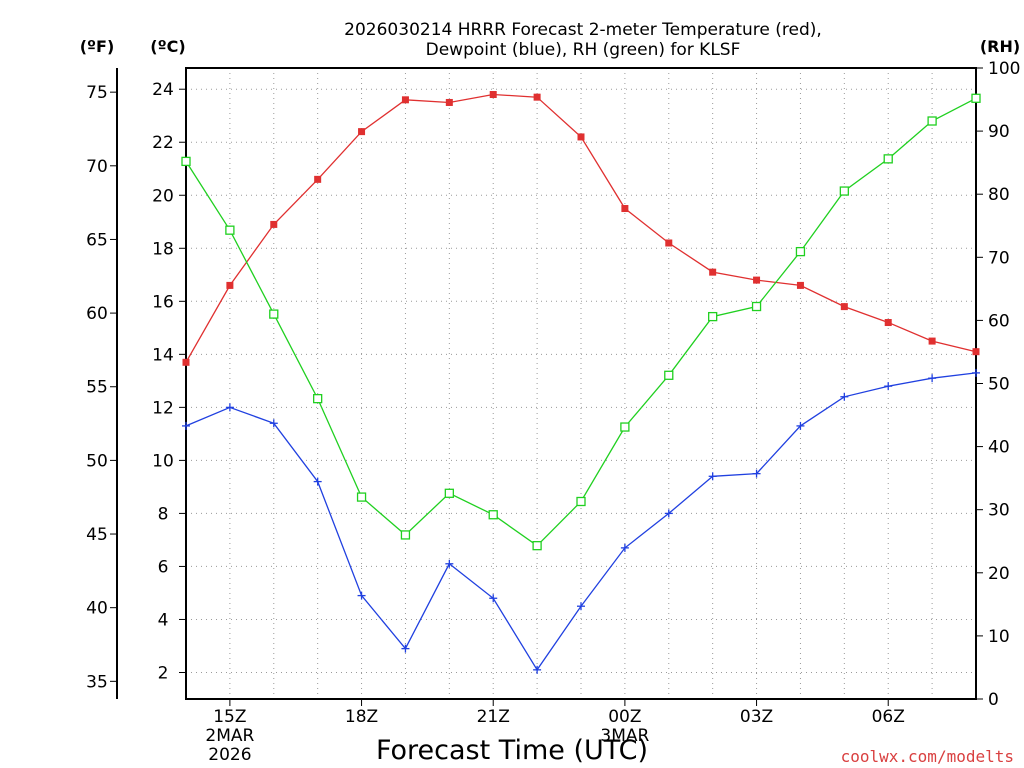  I want to click on rh-tick-label: 60, so click(999, 321).